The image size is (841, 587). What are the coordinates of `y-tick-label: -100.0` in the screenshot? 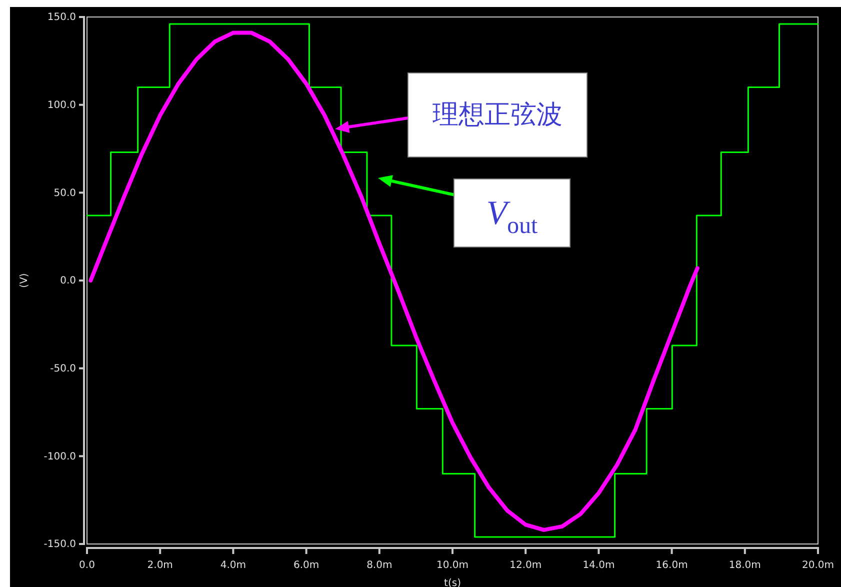 It's located at (60, 456).